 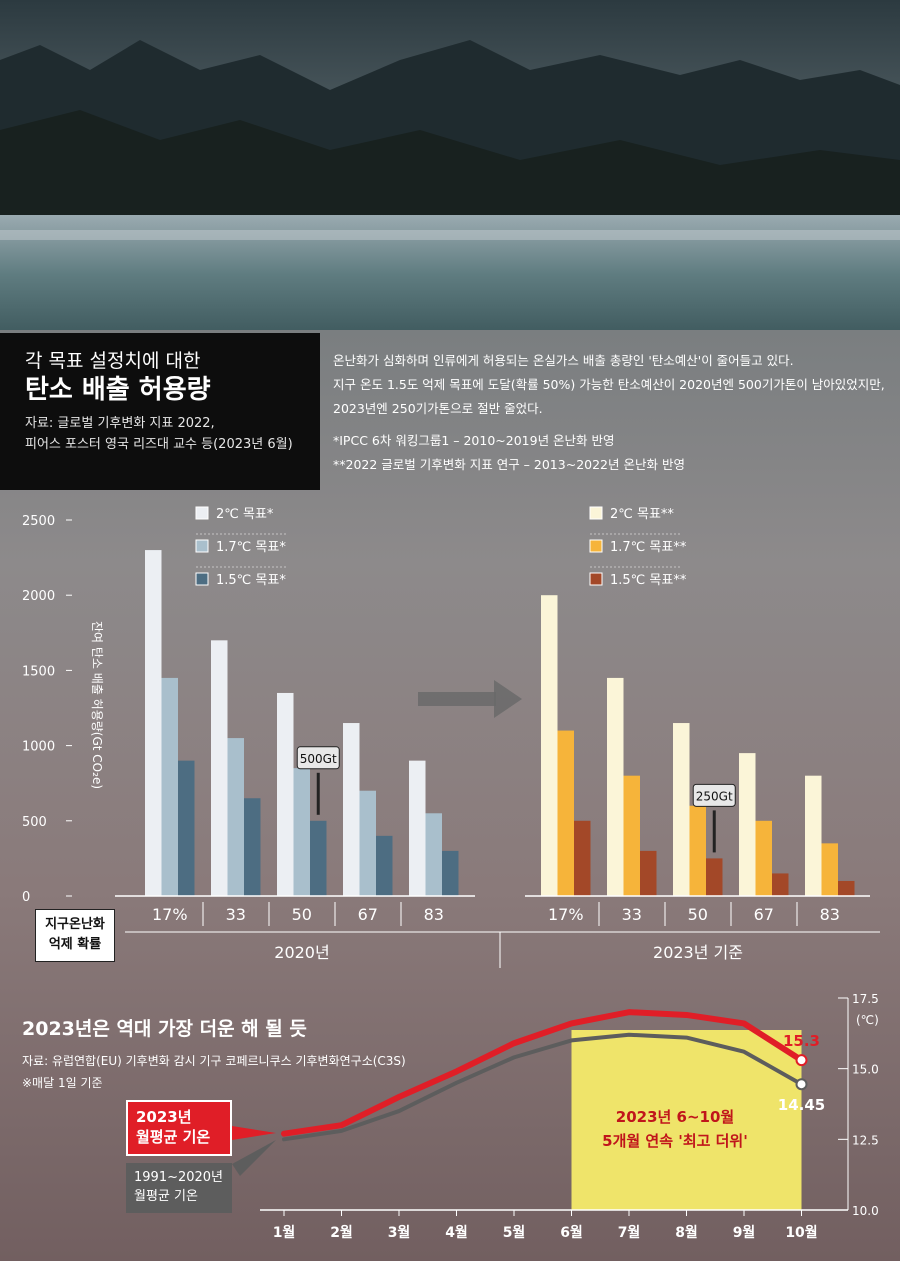 I want to click on y-tick-label: 15.0, so click(x=865, y=1070).